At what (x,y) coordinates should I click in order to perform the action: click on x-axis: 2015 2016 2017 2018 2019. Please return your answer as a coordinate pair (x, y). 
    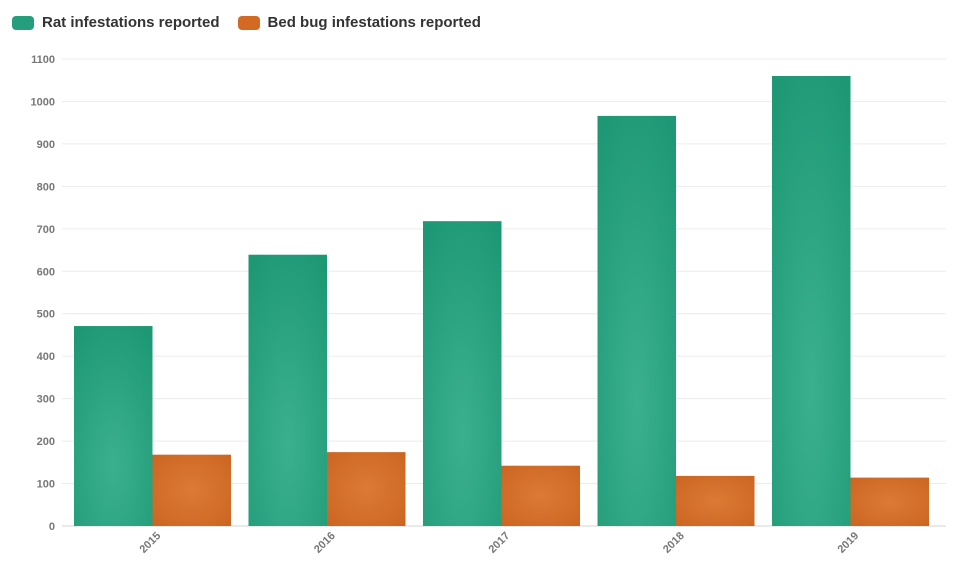
    Looking at the image, I should click on (499, 543).